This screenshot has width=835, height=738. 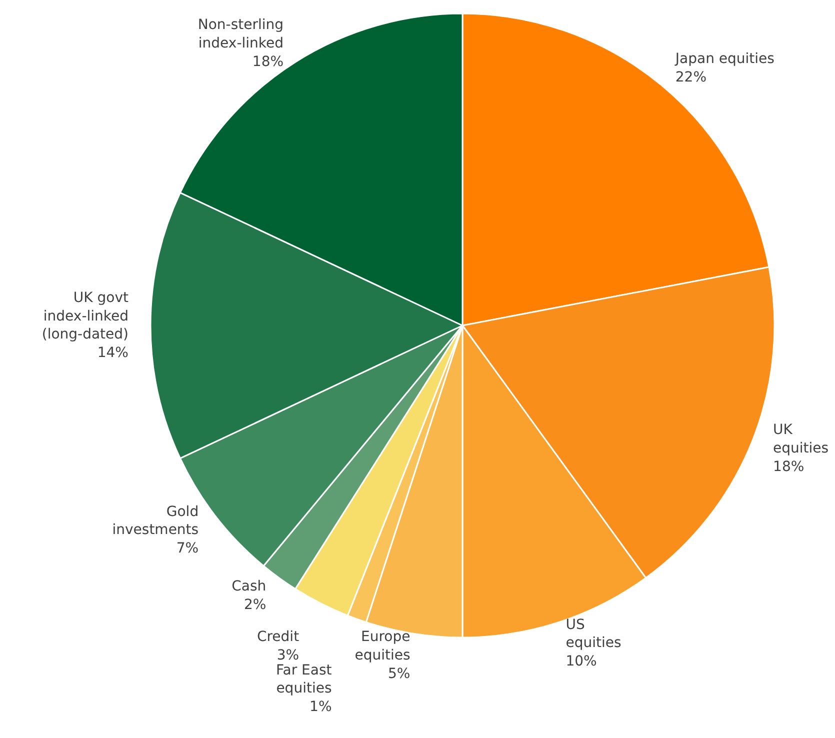 I want to click on slice-label: Cash, so click(x=249, y=586).